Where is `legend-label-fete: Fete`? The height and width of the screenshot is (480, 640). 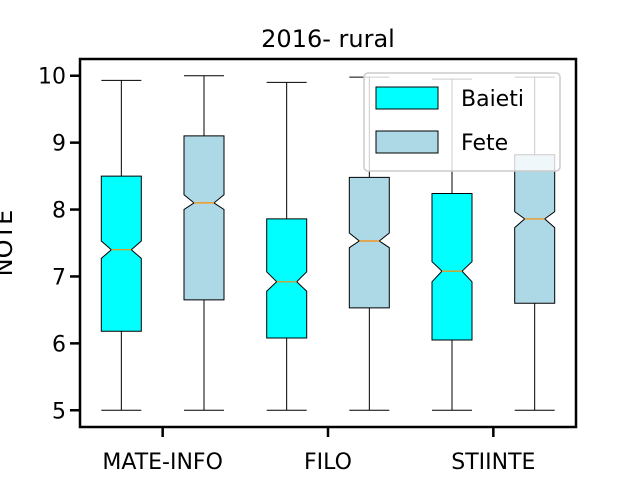 legend-label-fete: Fete is located at coordinates (484, 143).